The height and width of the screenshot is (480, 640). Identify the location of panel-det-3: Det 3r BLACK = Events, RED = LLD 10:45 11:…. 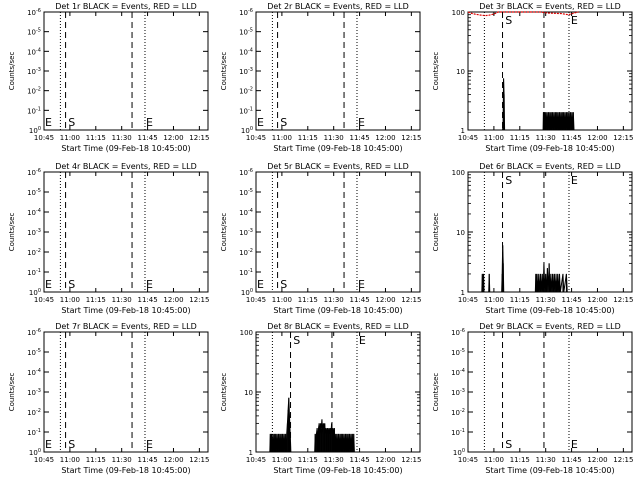
(532, 77).